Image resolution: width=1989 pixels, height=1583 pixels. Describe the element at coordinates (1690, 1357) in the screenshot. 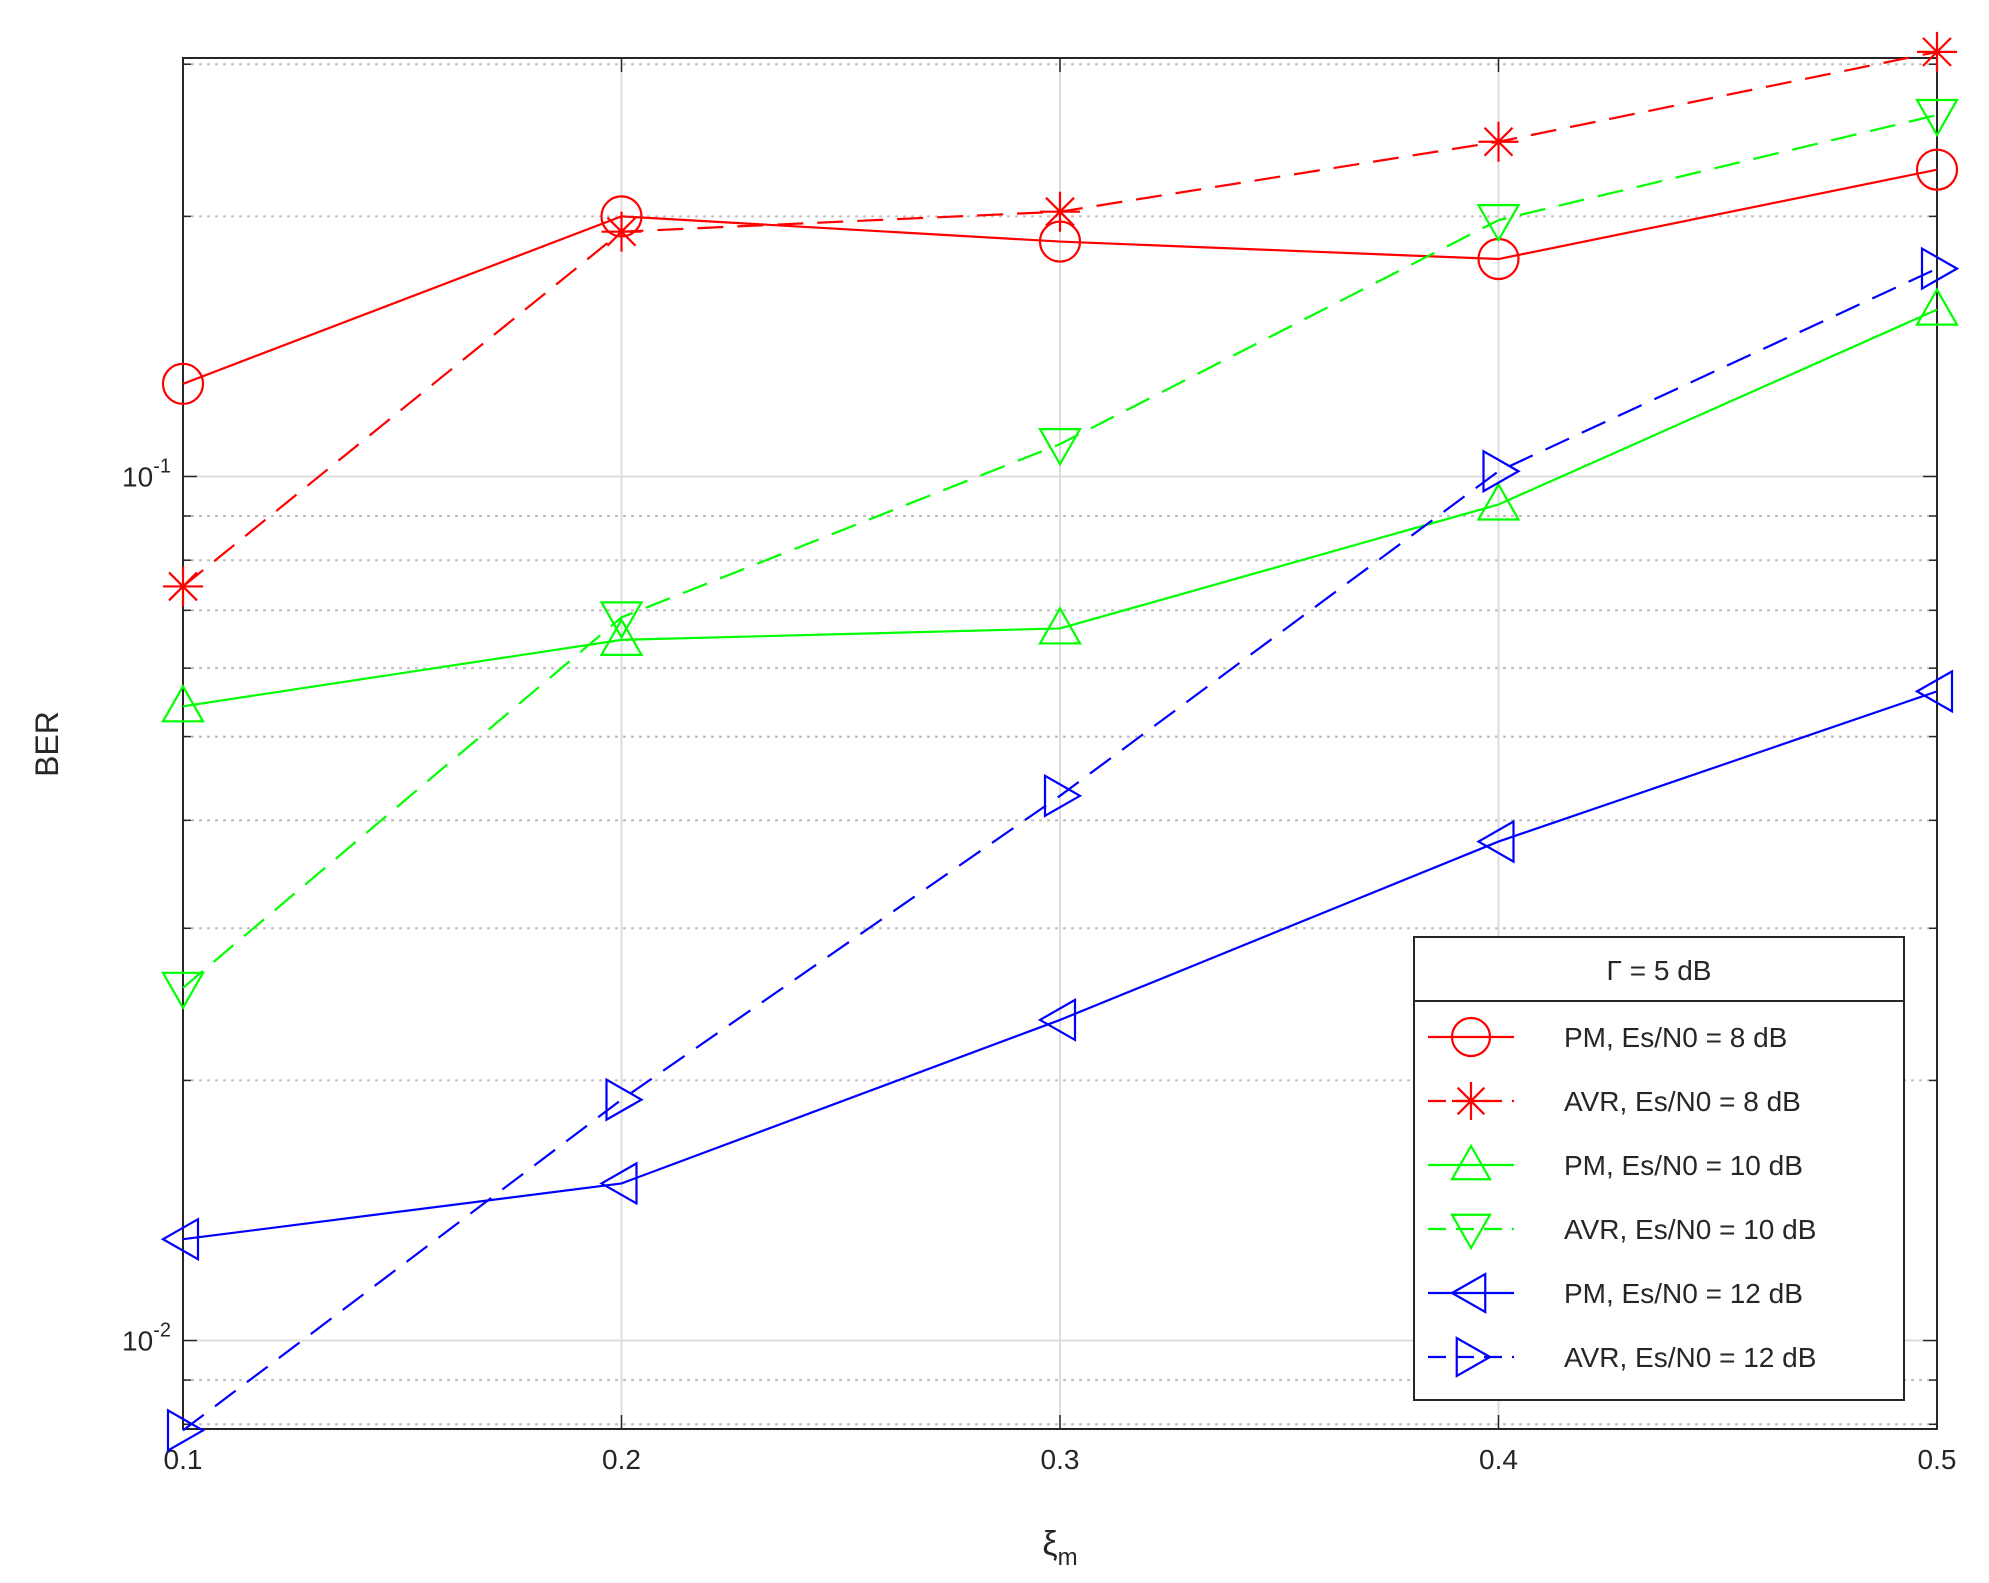

I see `legend-label: AVR, Es/N0 = 12 dB` at that location.